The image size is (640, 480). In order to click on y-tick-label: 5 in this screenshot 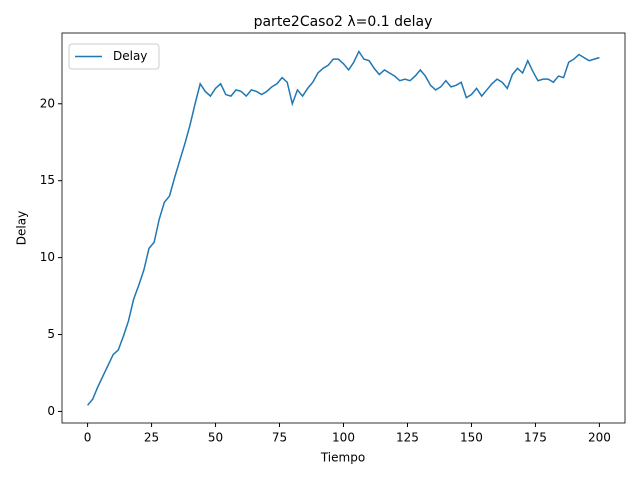, I will do `click(51, 334)`.